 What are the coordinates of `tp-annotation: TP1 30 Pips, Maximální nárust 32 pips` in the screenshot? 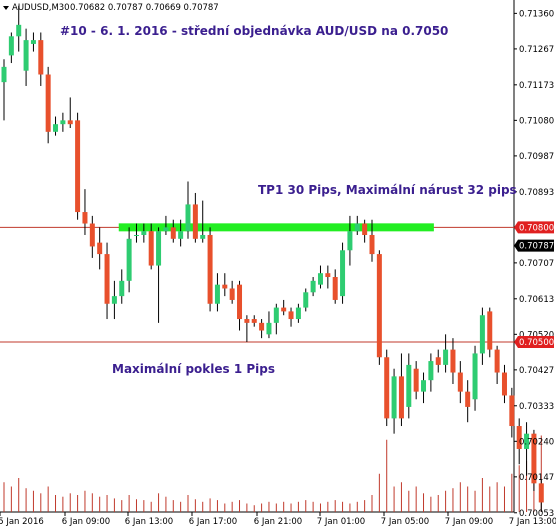 It's located at (387, 190).